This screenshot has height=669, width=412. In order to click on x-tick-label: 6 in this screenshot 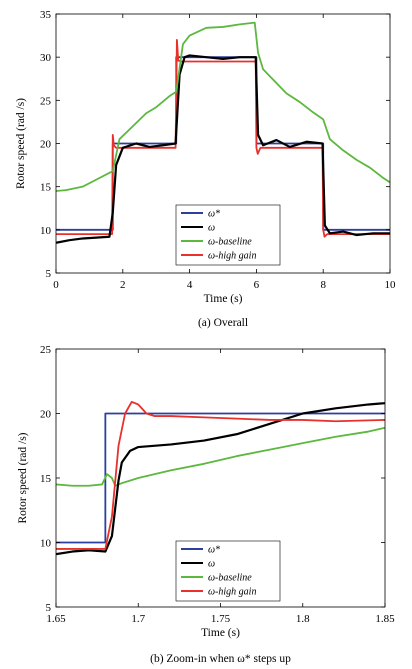, I will do `click(257, 285)`.